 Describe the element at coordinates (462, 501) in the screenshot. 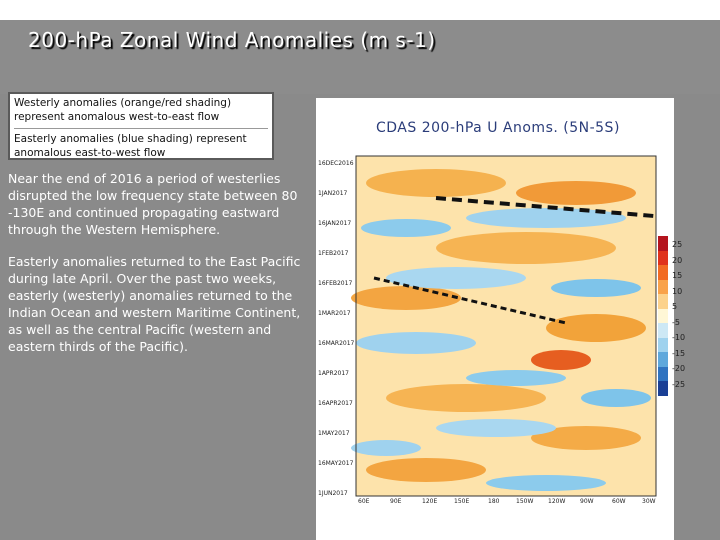

I see `lon-label: 150E` at that location.